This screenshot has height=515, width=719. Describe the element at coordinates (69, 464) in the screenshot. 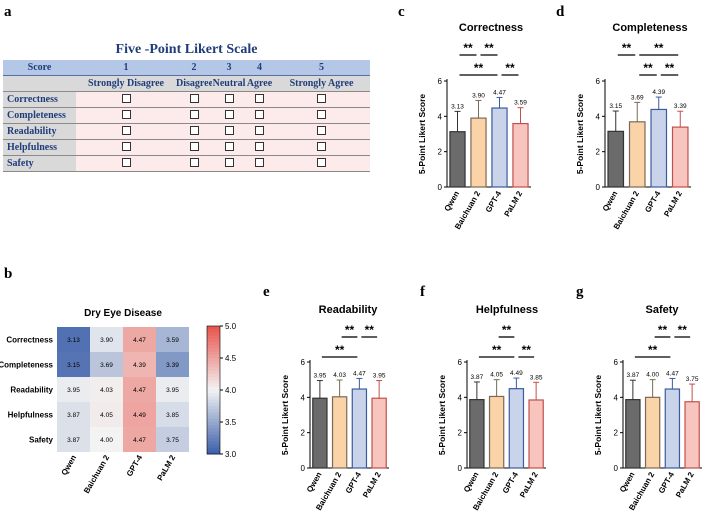

I see `heatmap-column-label: Qwen` at that location.